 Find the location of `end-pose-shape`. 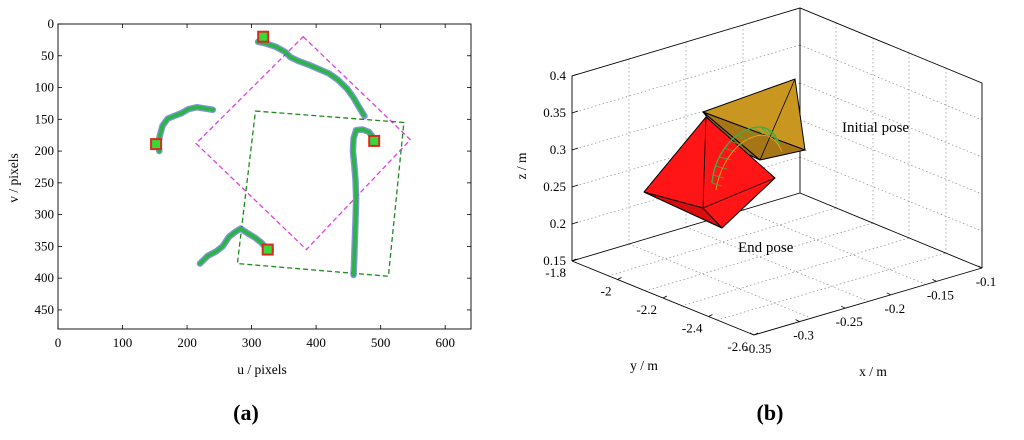

end-pose-shape is located at coordinates (709, 172).